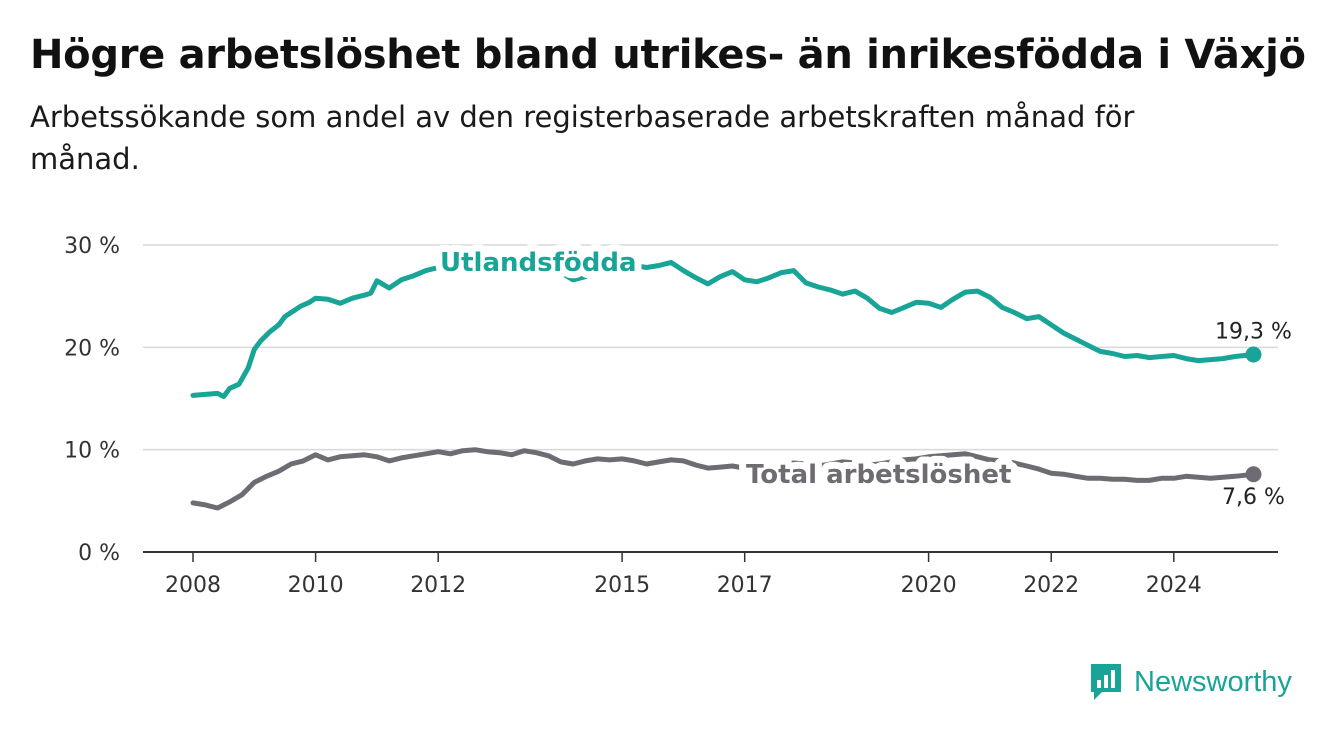 This screenshot has width=1340, height=734. I want to click on newsworthy-logo: Newsworthy, so click(1190, 682).